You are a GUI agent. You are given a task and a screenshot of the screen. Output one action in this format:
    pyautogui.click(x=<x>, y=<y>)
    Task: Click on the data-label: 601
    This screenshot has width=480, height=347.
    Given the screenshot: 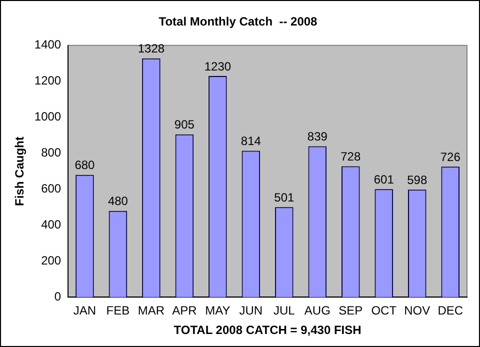 What is the action you would take?
    pyautogui.click(x=384, y=179)
    